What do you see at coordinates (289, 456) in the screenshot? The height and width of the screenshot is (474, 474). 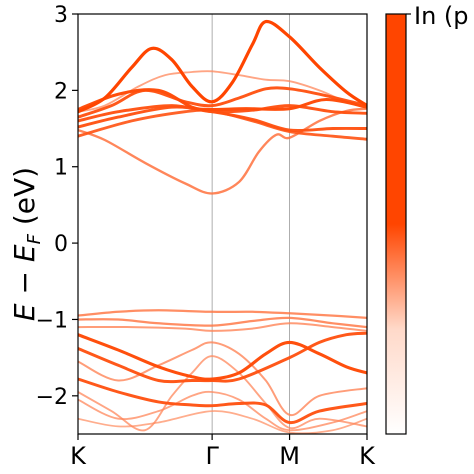 I see `x-tick-label: M` at bounding box center [289, 456].